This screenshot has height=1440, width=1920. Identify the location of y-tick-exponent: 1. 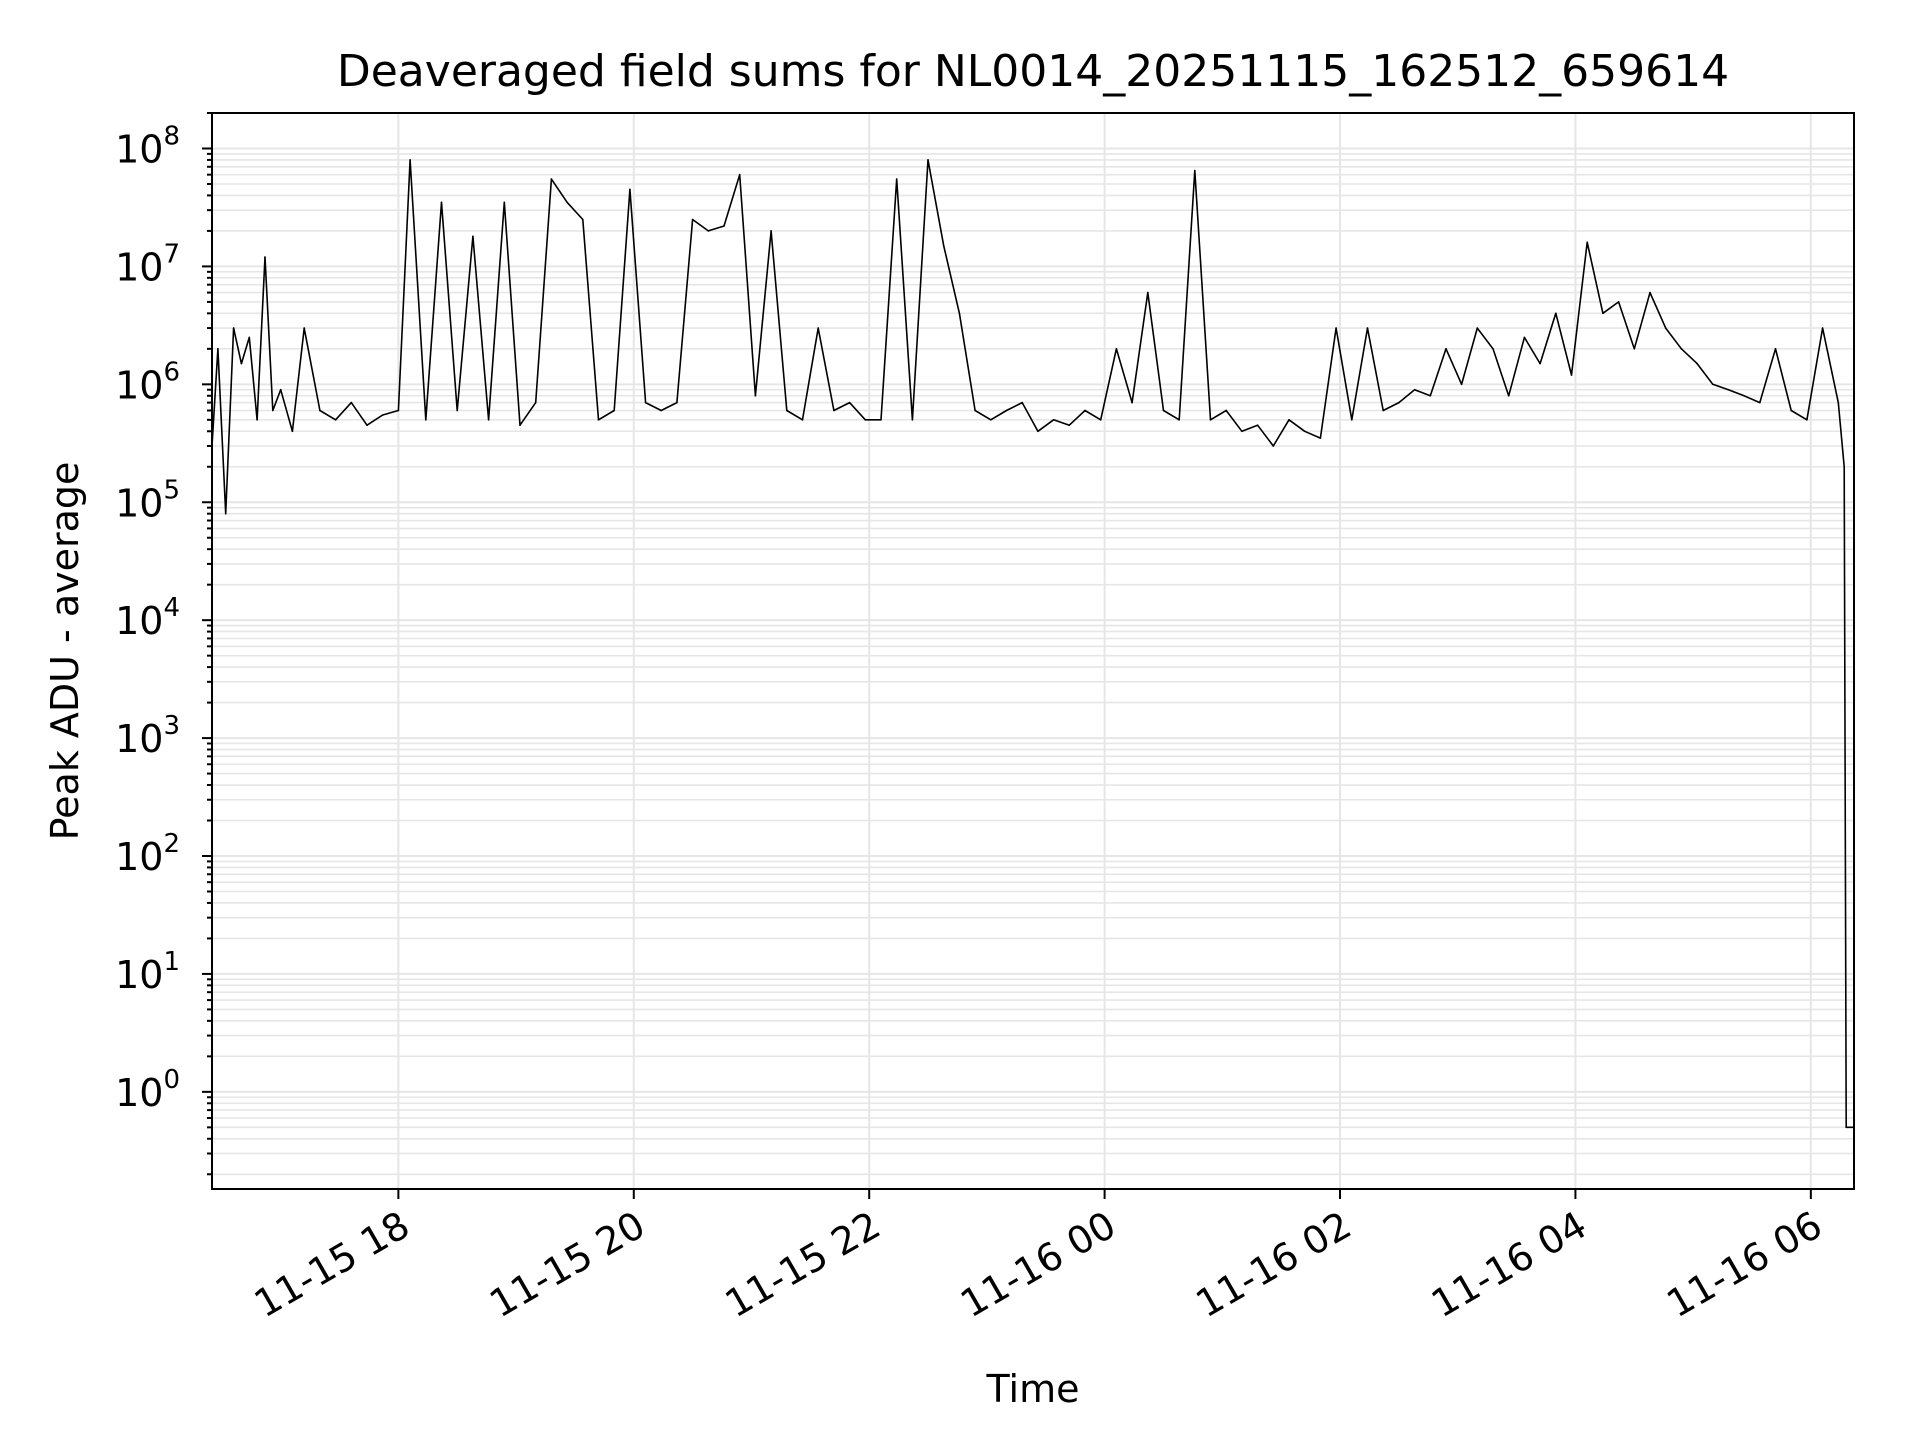
(171, 962).